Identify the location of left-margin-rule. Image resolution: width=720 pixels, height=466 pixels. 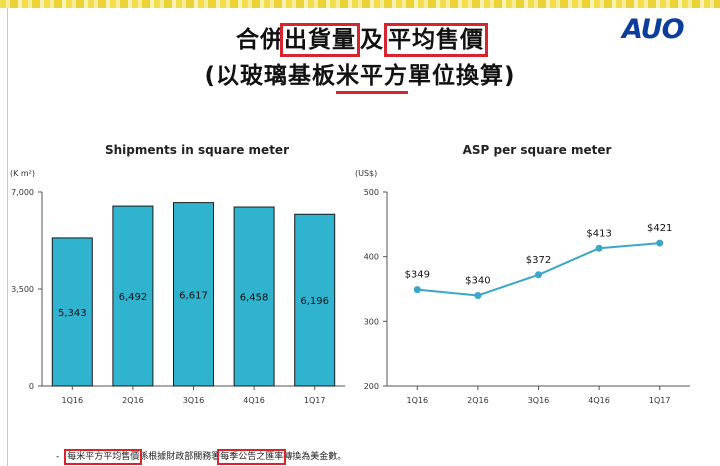
(7, 237).